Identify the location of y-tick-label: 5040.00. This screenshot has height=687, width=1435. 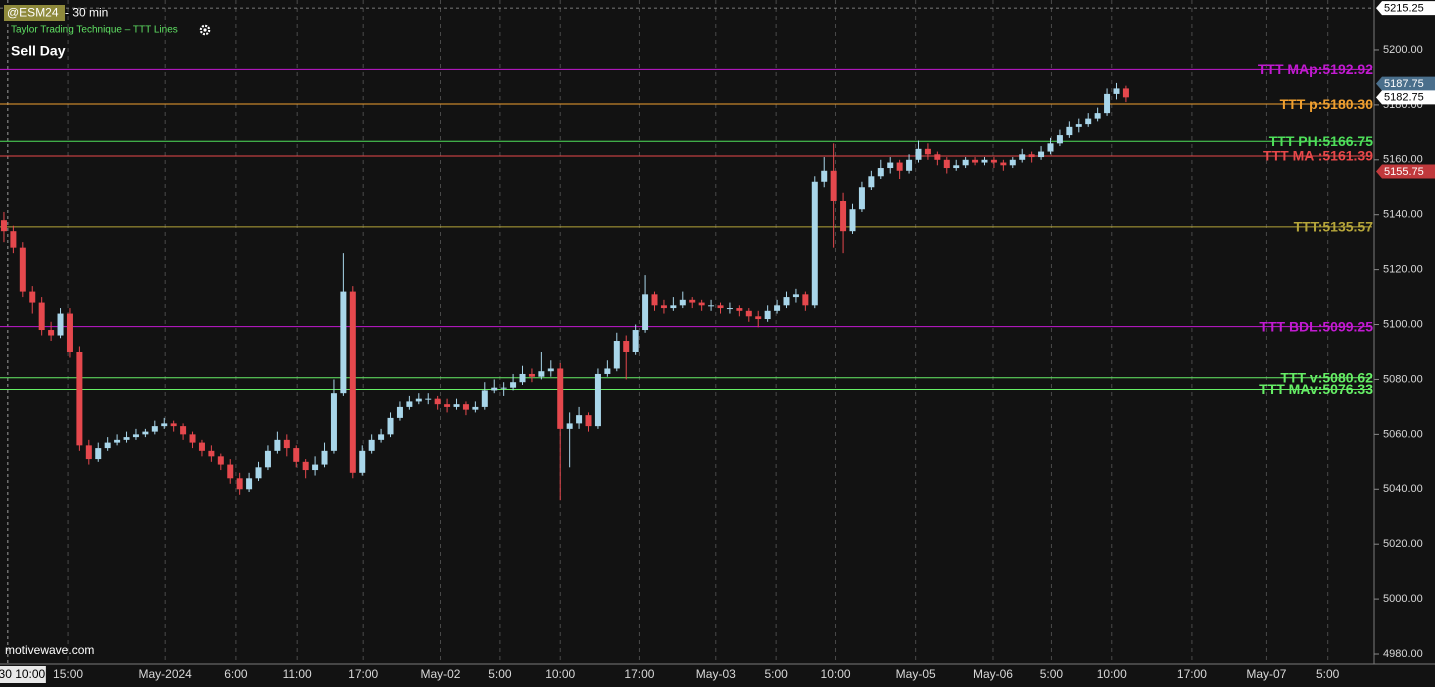
(1403, 489).